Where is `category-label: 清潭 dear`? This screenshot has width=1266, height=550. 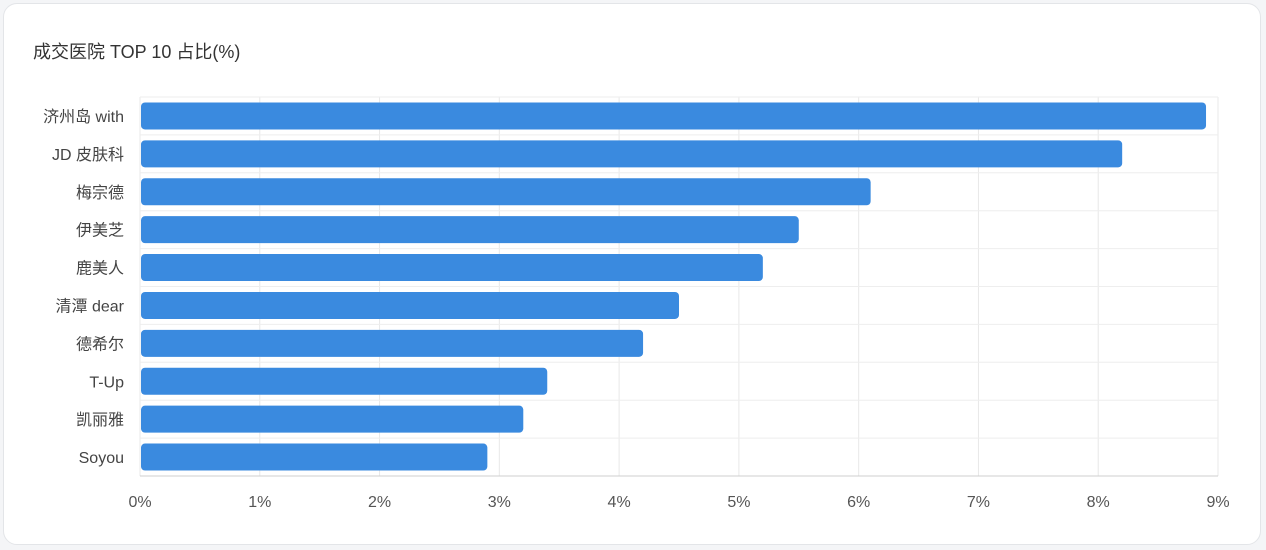
category-label: 清潭 dear is located at coordinates (90, 306).